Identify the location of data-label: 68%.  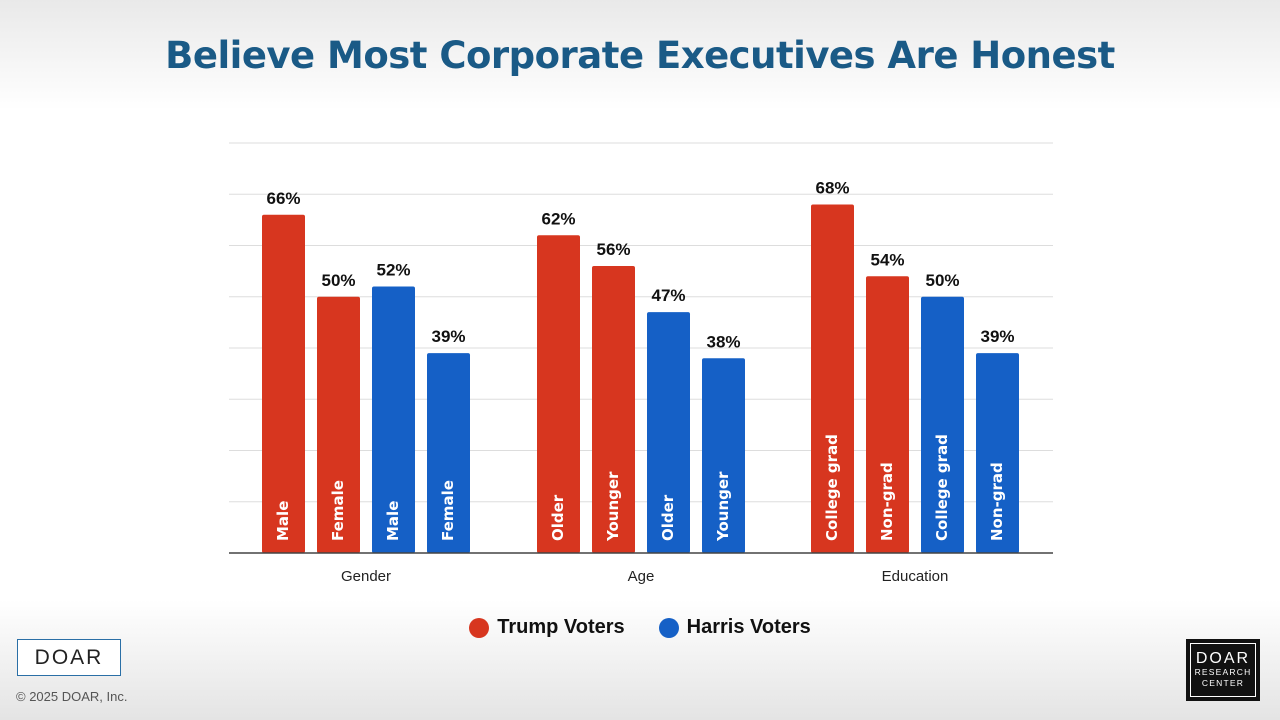
(832, 188).